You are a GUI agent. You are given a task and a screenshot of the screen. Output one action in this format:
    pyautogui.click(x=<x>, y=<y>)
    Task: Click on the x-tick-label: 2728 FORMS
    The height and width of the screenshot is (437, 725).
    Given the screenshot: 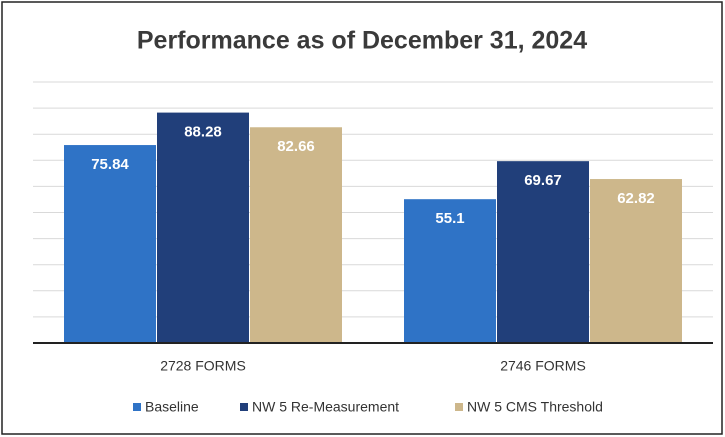 What is the action you would take?
    pyautogui.click(x=203, y=366)
    